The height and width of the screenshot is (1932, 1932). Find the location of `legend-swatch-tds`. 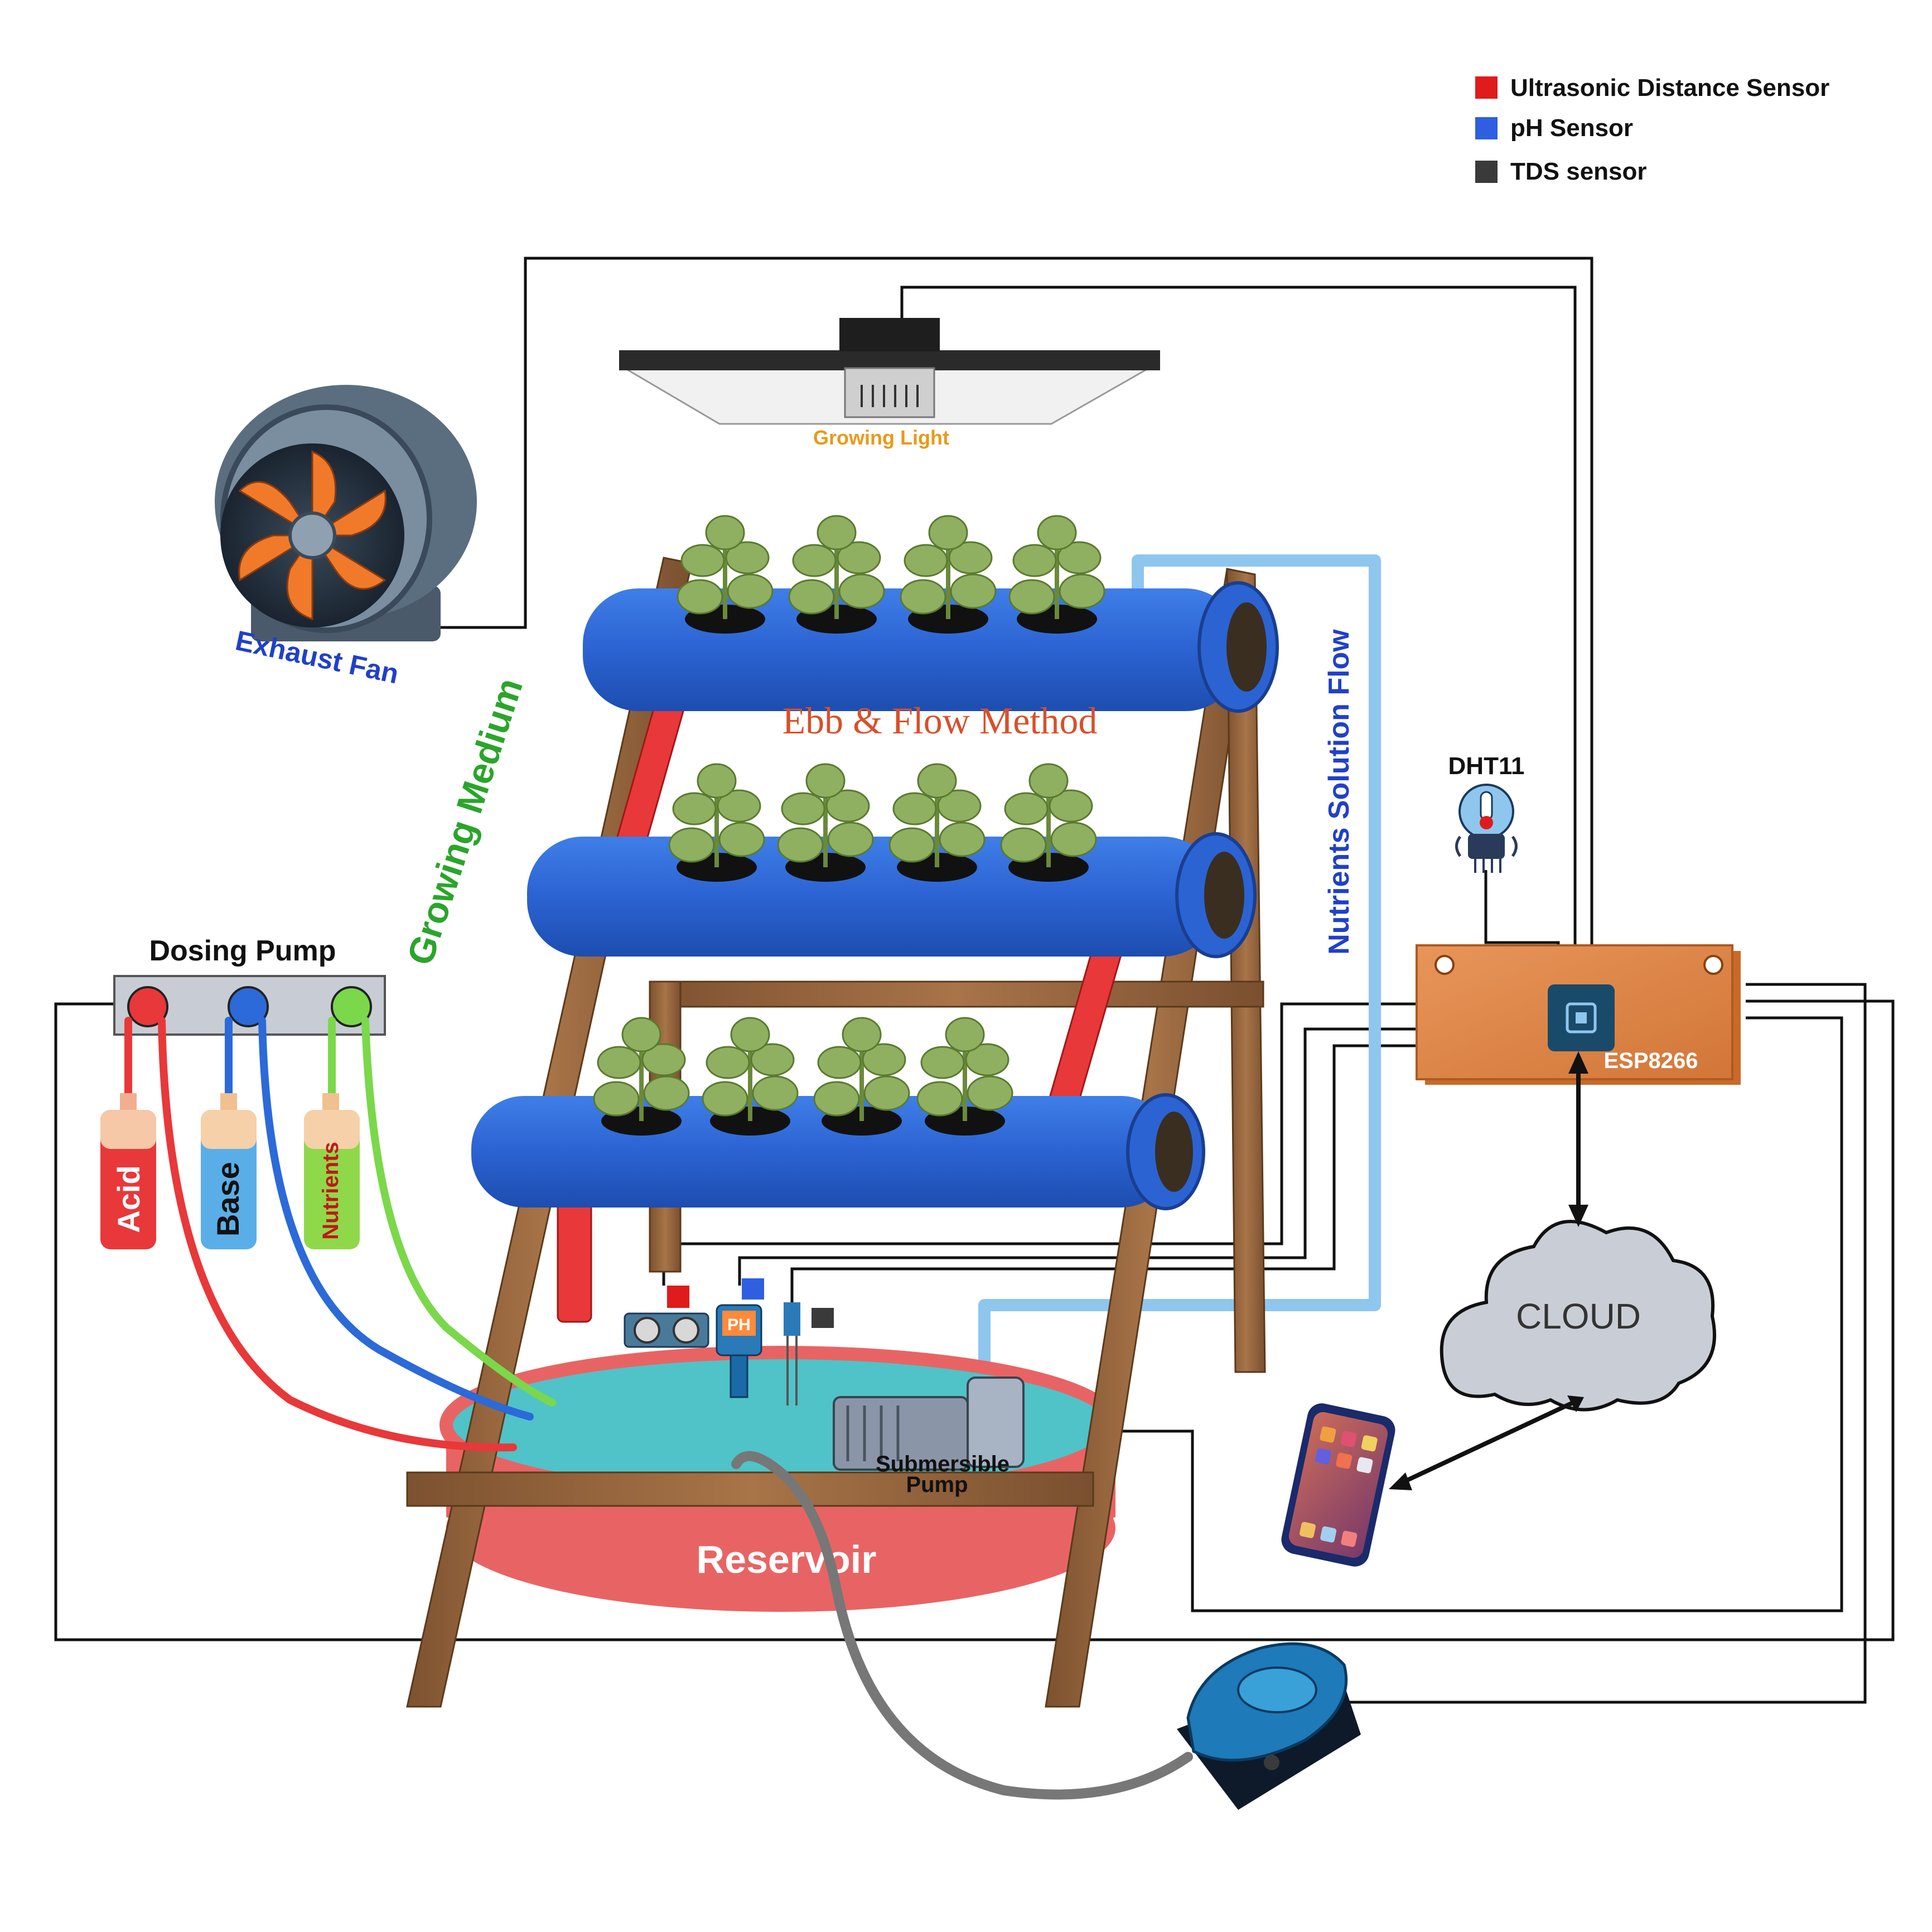

legend-swatch-tds is located at coordinates (1486, 172).